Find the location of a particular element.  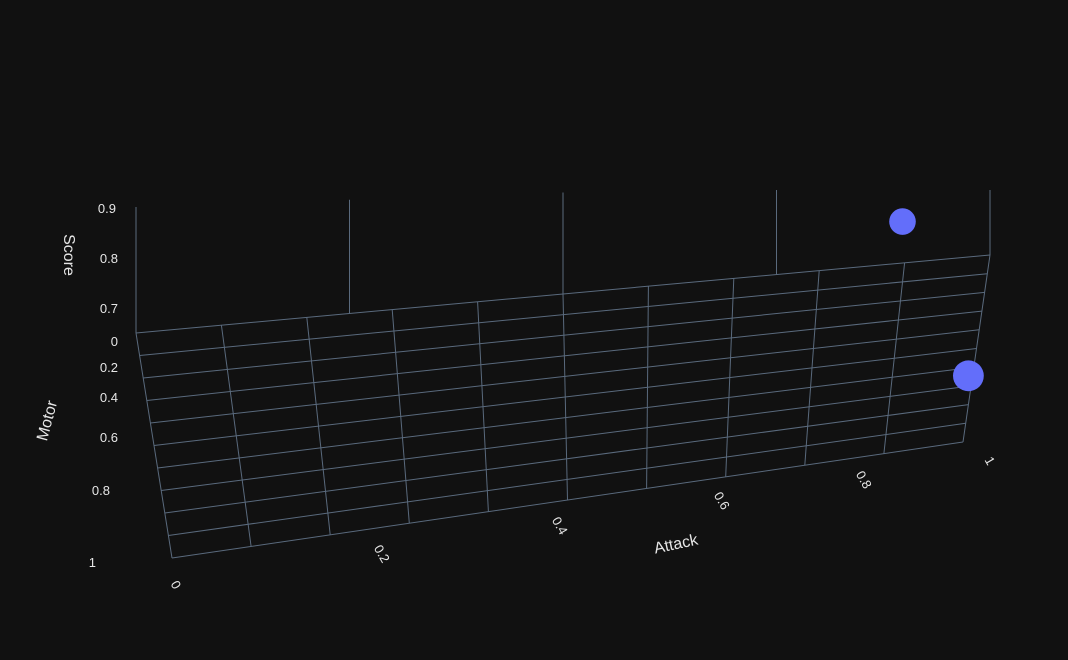

x-tick-label: 1 is located at coordinates (990, 461).